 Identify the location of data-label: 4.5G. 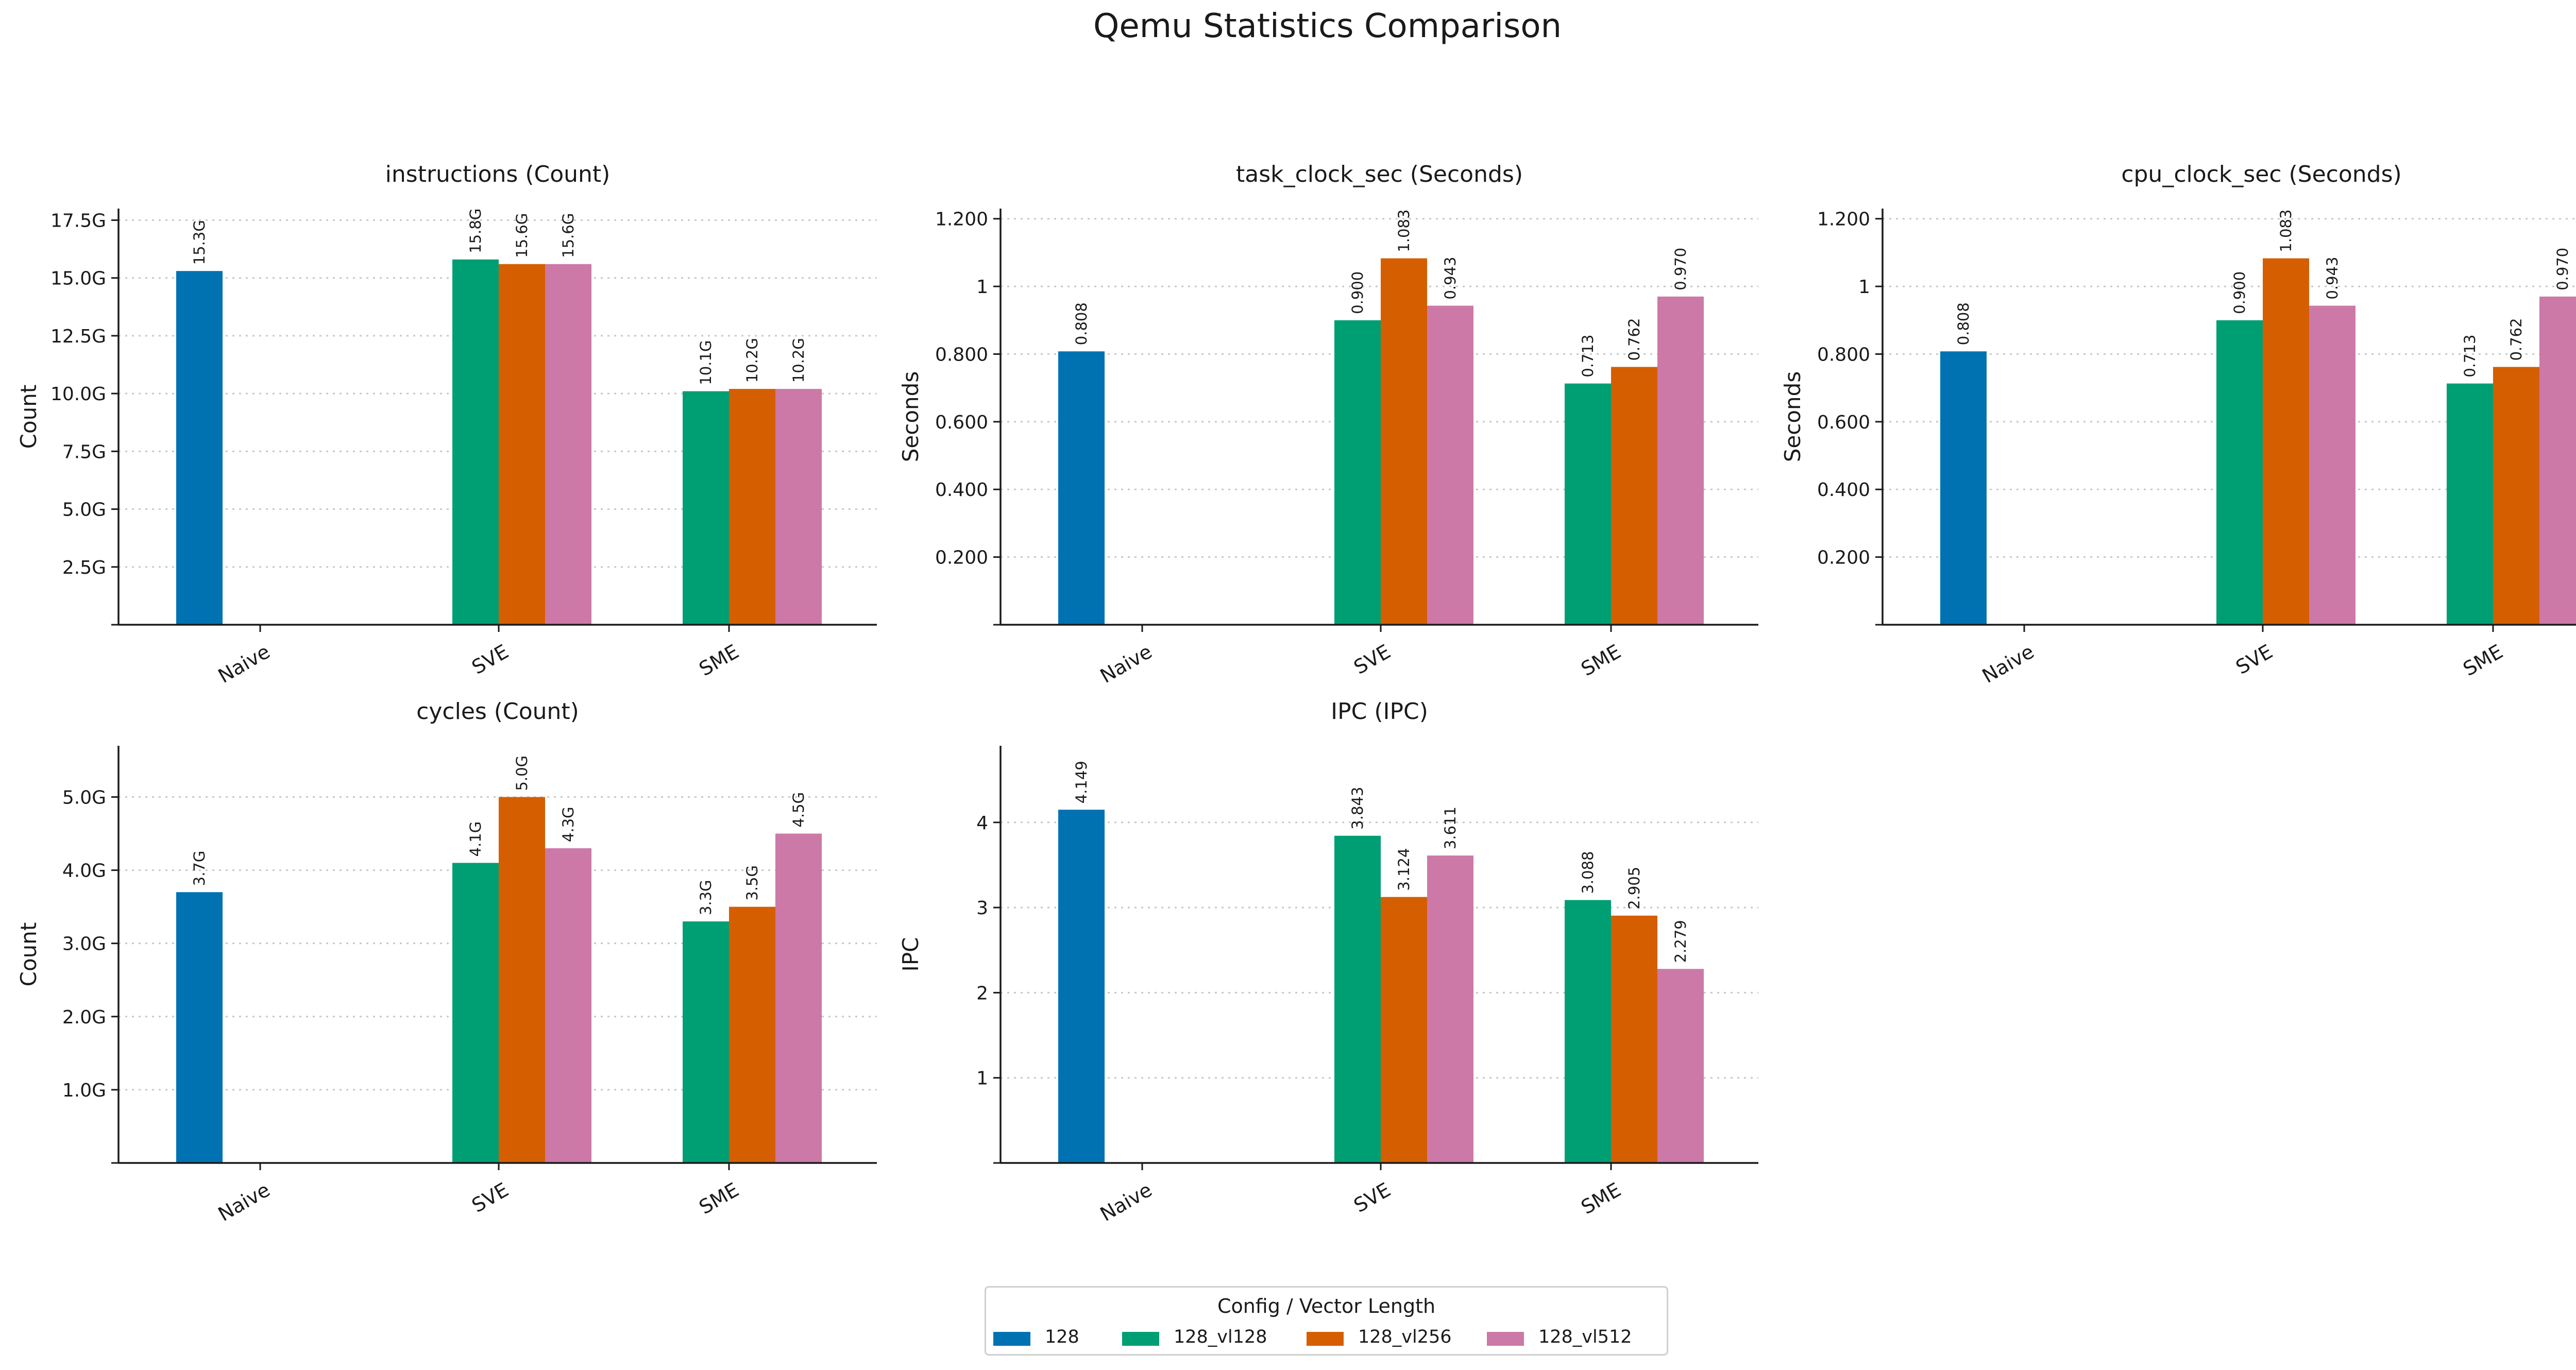
(799, 810).